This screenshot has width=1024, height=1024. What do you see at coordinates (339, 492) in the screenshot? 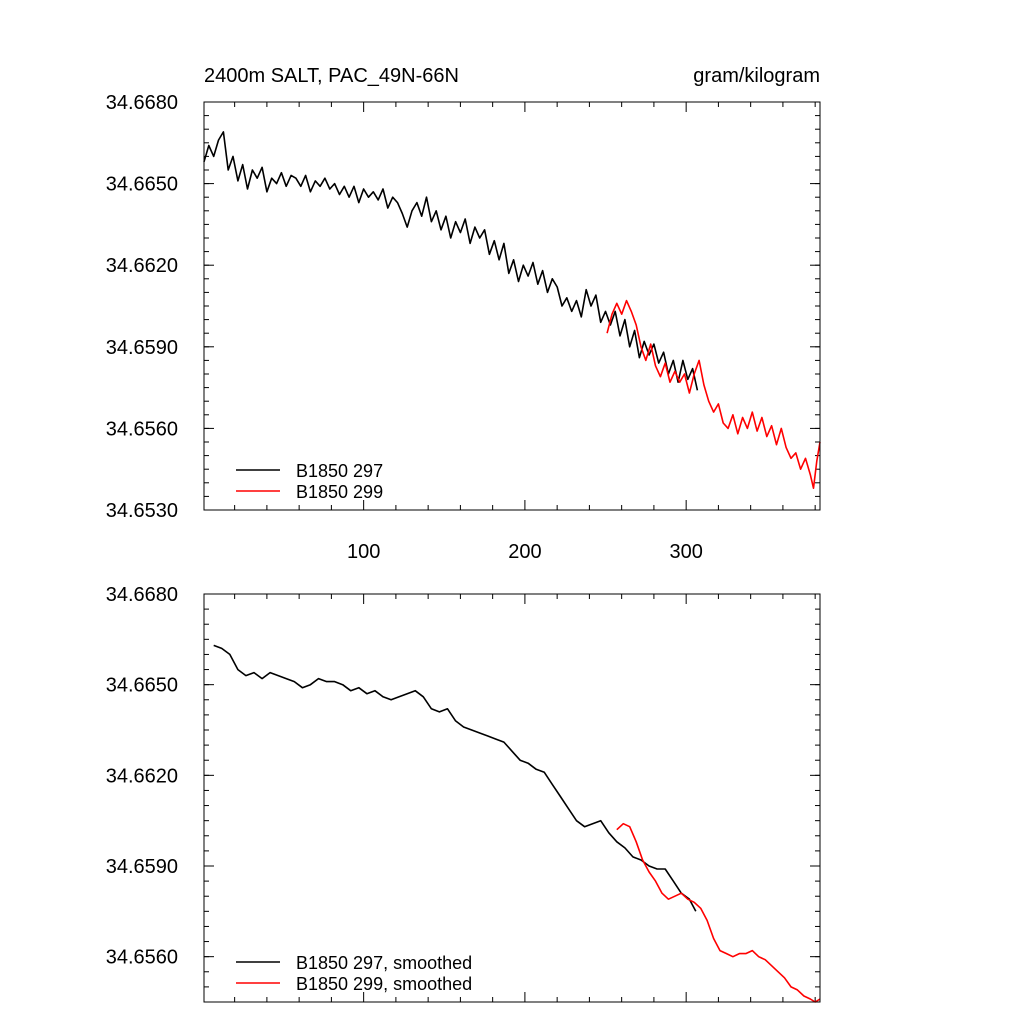
I see `legend-label-b1850-299: B1850 299` at bounding box center [339, 492].